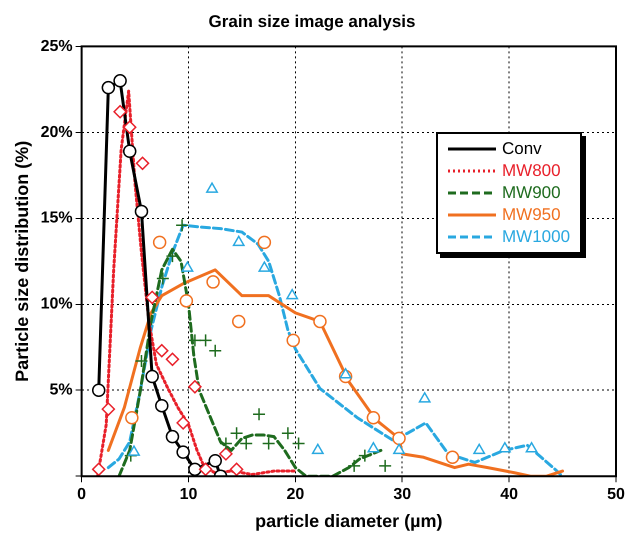 Image resolution: width=638 pixels, height=545 pixels. Describe the element at coordinates (56, 132) in the screenshot. I see `y-tick-label: 20%` at that location.